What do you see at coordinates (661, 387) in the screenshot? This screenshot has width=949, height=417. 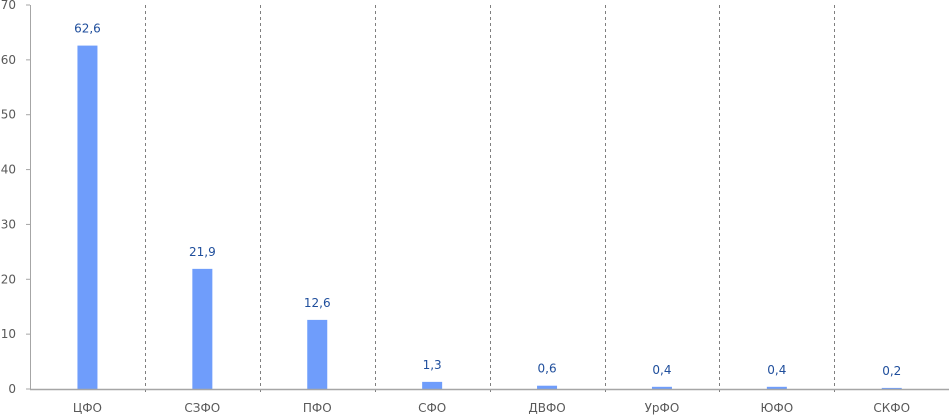 I see `bar-УрФО` at bounding box center [661, 387].